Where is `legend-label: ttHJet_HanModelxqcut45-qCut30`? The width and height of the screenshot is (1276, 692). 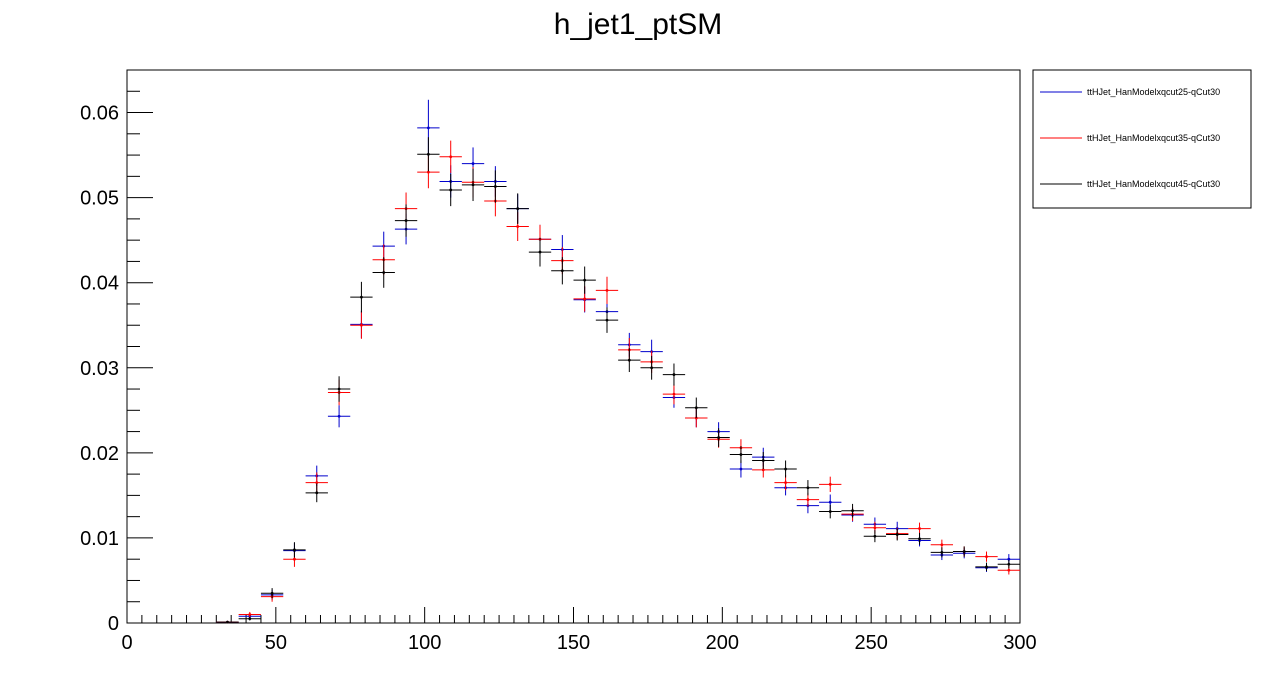 legend-label: ttHJet_HanModelxqcut45-qCut30 is located at coordinates (1153, 184).